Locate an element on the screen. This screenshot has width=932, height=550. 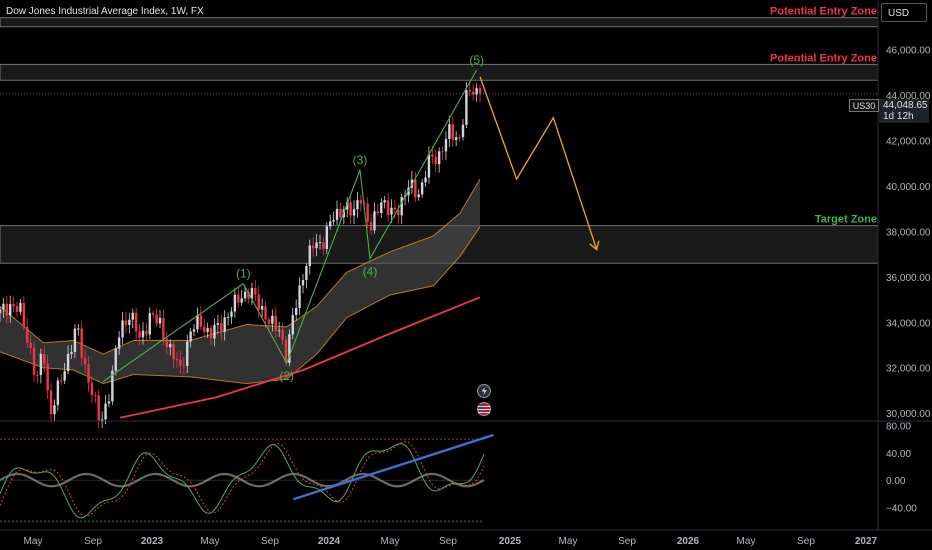
currency-button: USD is located at coordinates (904, 12).